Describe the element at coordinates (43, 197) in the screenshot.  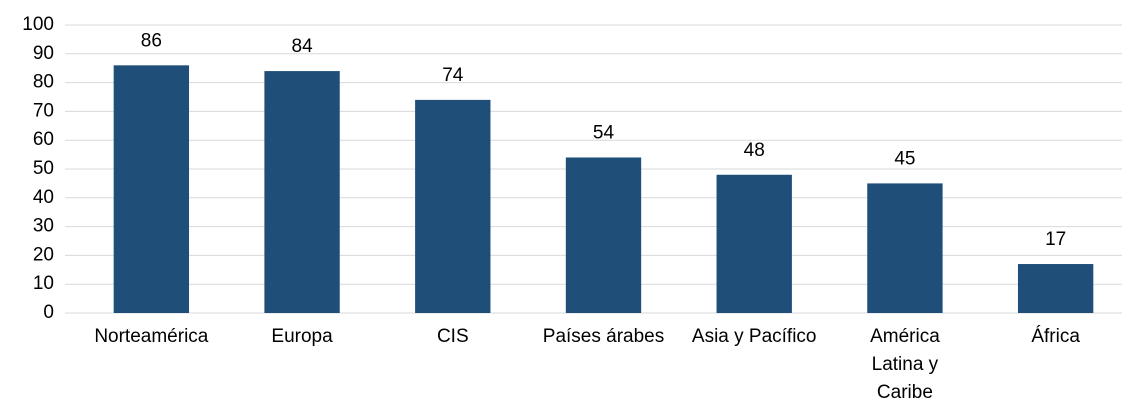
I see `y-tick-label: 40` at that location.